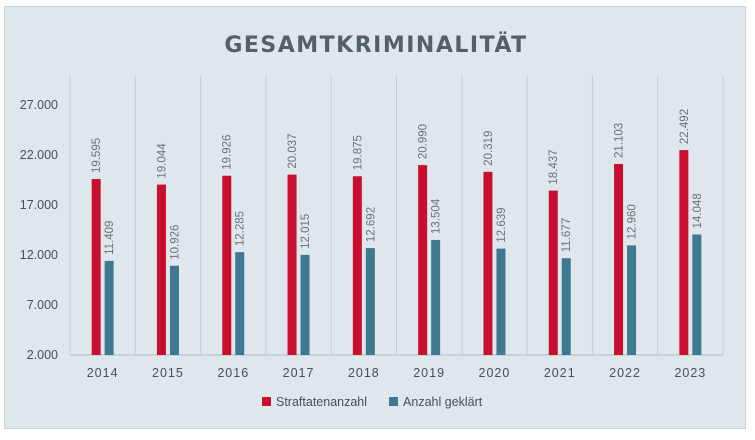 This screenshot has height=440, width=755. Describe the element at coordinates (424, 141) in the screenshot. I see `data-label: 20.990` at that location.